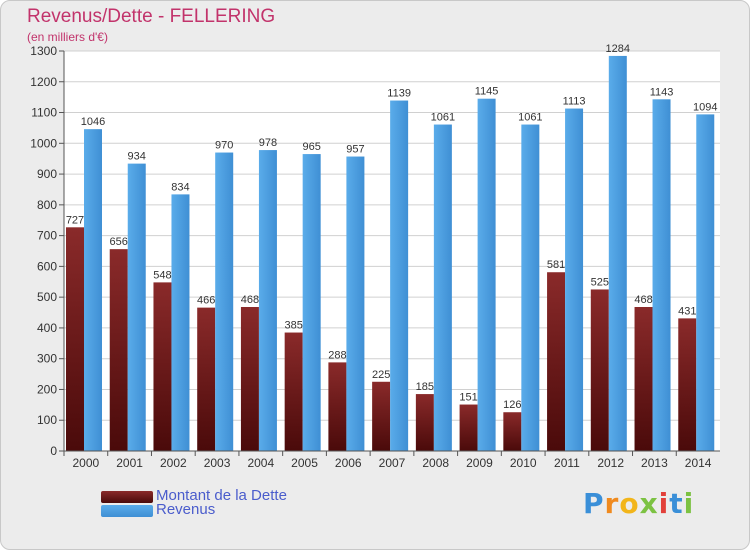 The height and width of the screenshot is (550, 750). Describe the element at coordinates (137, 157) in the screenshot. I see `data-label-revenus: 934` at that location.